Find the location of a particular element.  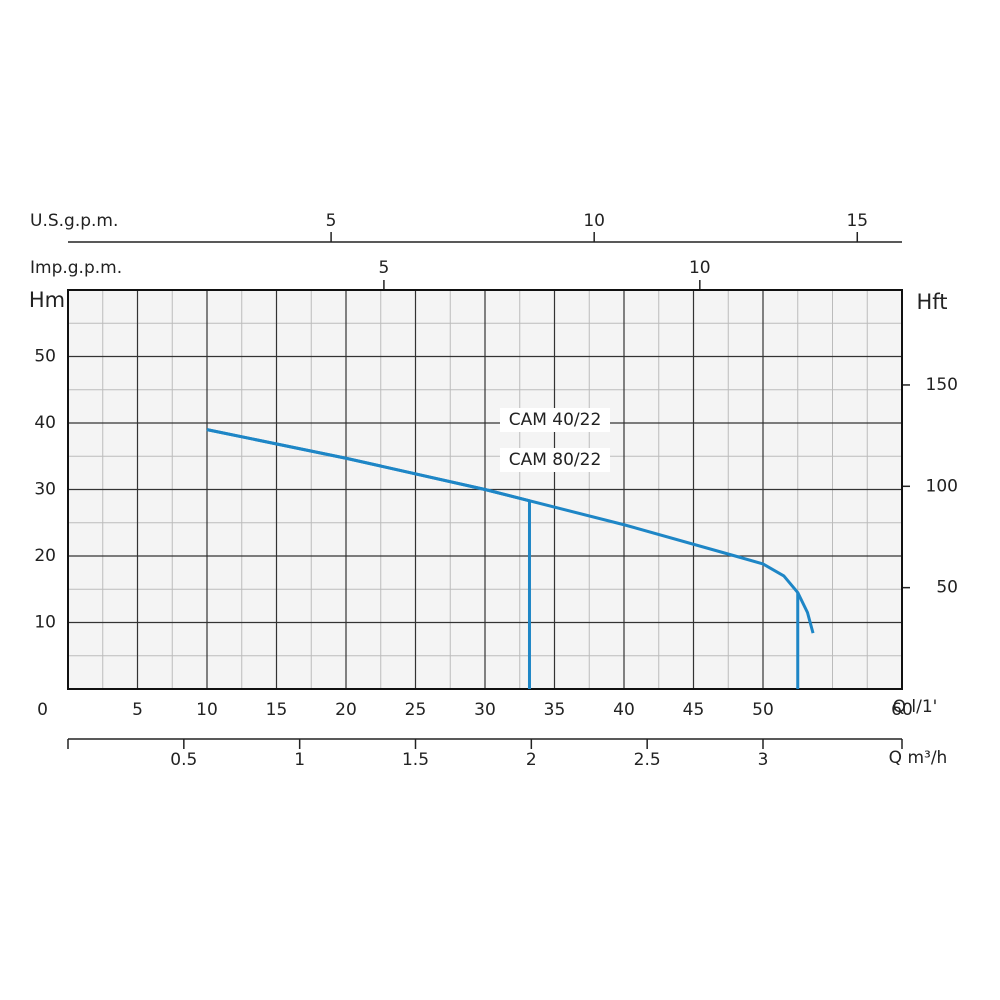

y-tick-label: 50 is located at coordinates (45, 357).